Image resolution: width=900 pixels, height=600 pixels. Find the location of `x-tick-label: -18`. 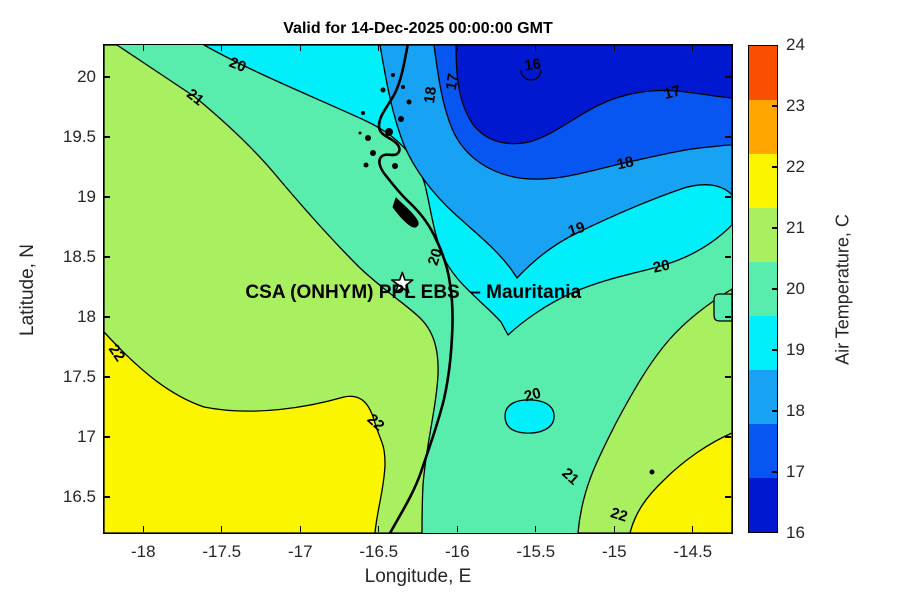

x-tick-label: -18 is located at coordinates (143, 551).